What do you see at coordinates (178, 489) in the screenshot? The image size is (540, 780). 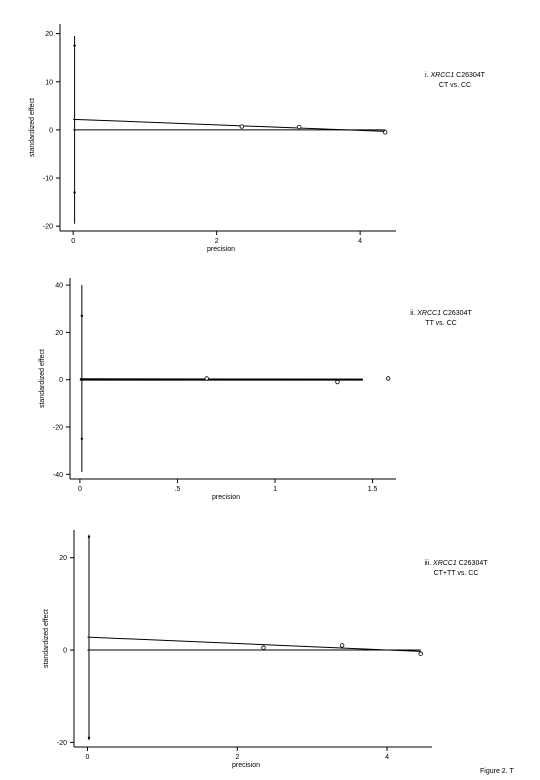 I see `x-tick-label: .5` at bounding box center [178, 489].